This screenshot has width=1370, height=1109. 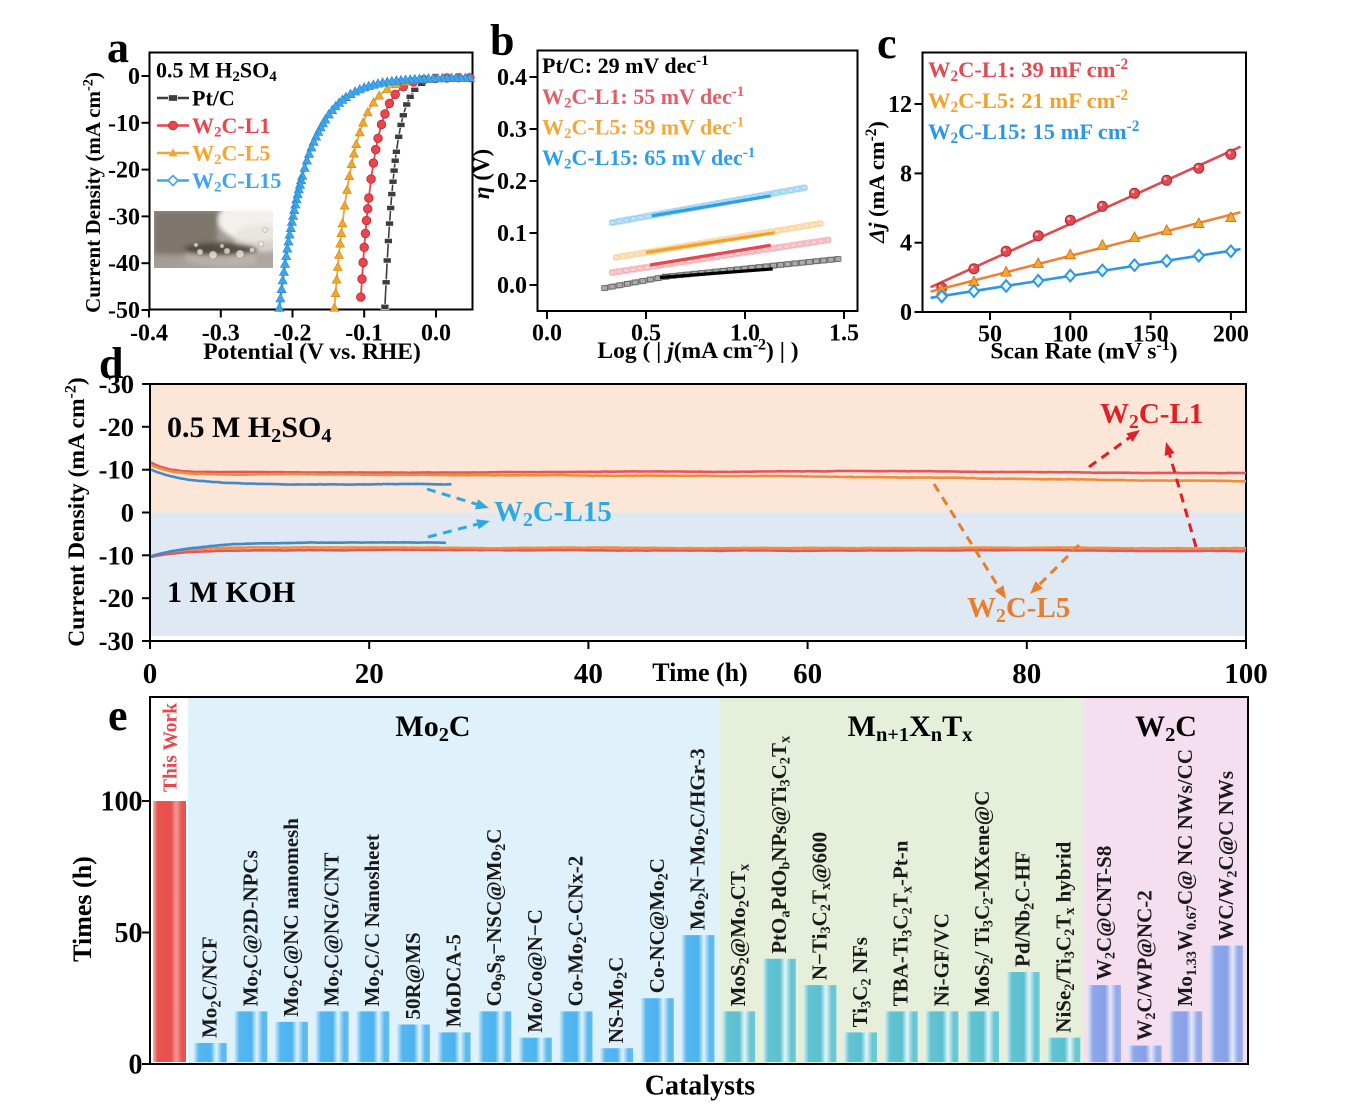 I want to click on svg-text: Ni-GF/VC, so click(x=941, y=959).